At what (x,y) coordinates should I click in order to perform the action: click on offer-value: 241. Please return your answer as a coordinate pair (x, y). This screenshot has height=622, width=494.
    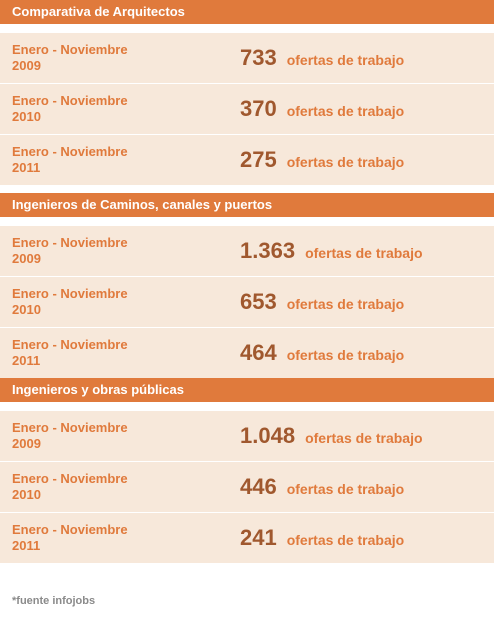
    Looking at the image, I should click on (258, 537).